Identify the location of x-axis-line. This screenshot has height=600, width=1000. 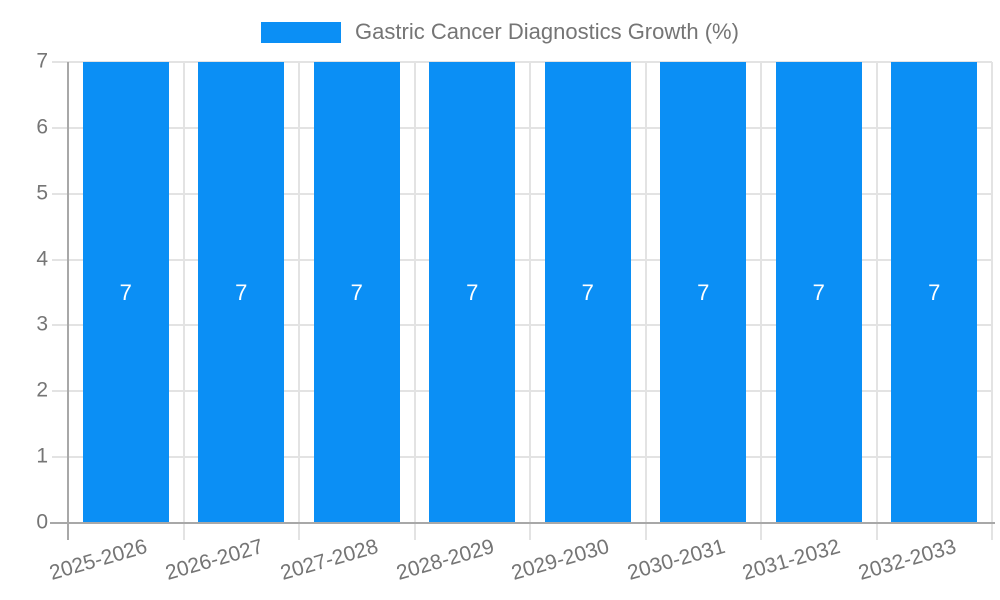
(522, 523).